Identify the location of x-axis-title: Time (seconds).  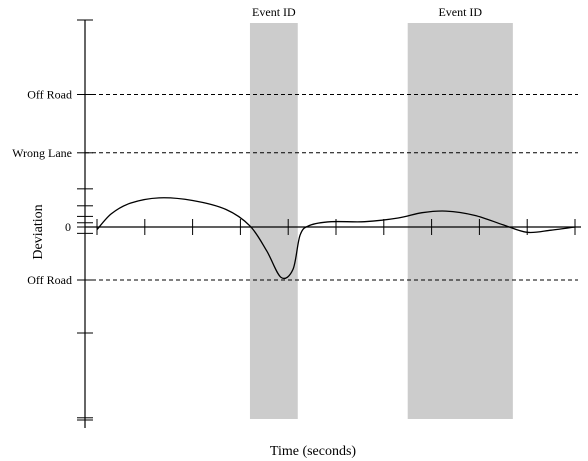
(313, 451).